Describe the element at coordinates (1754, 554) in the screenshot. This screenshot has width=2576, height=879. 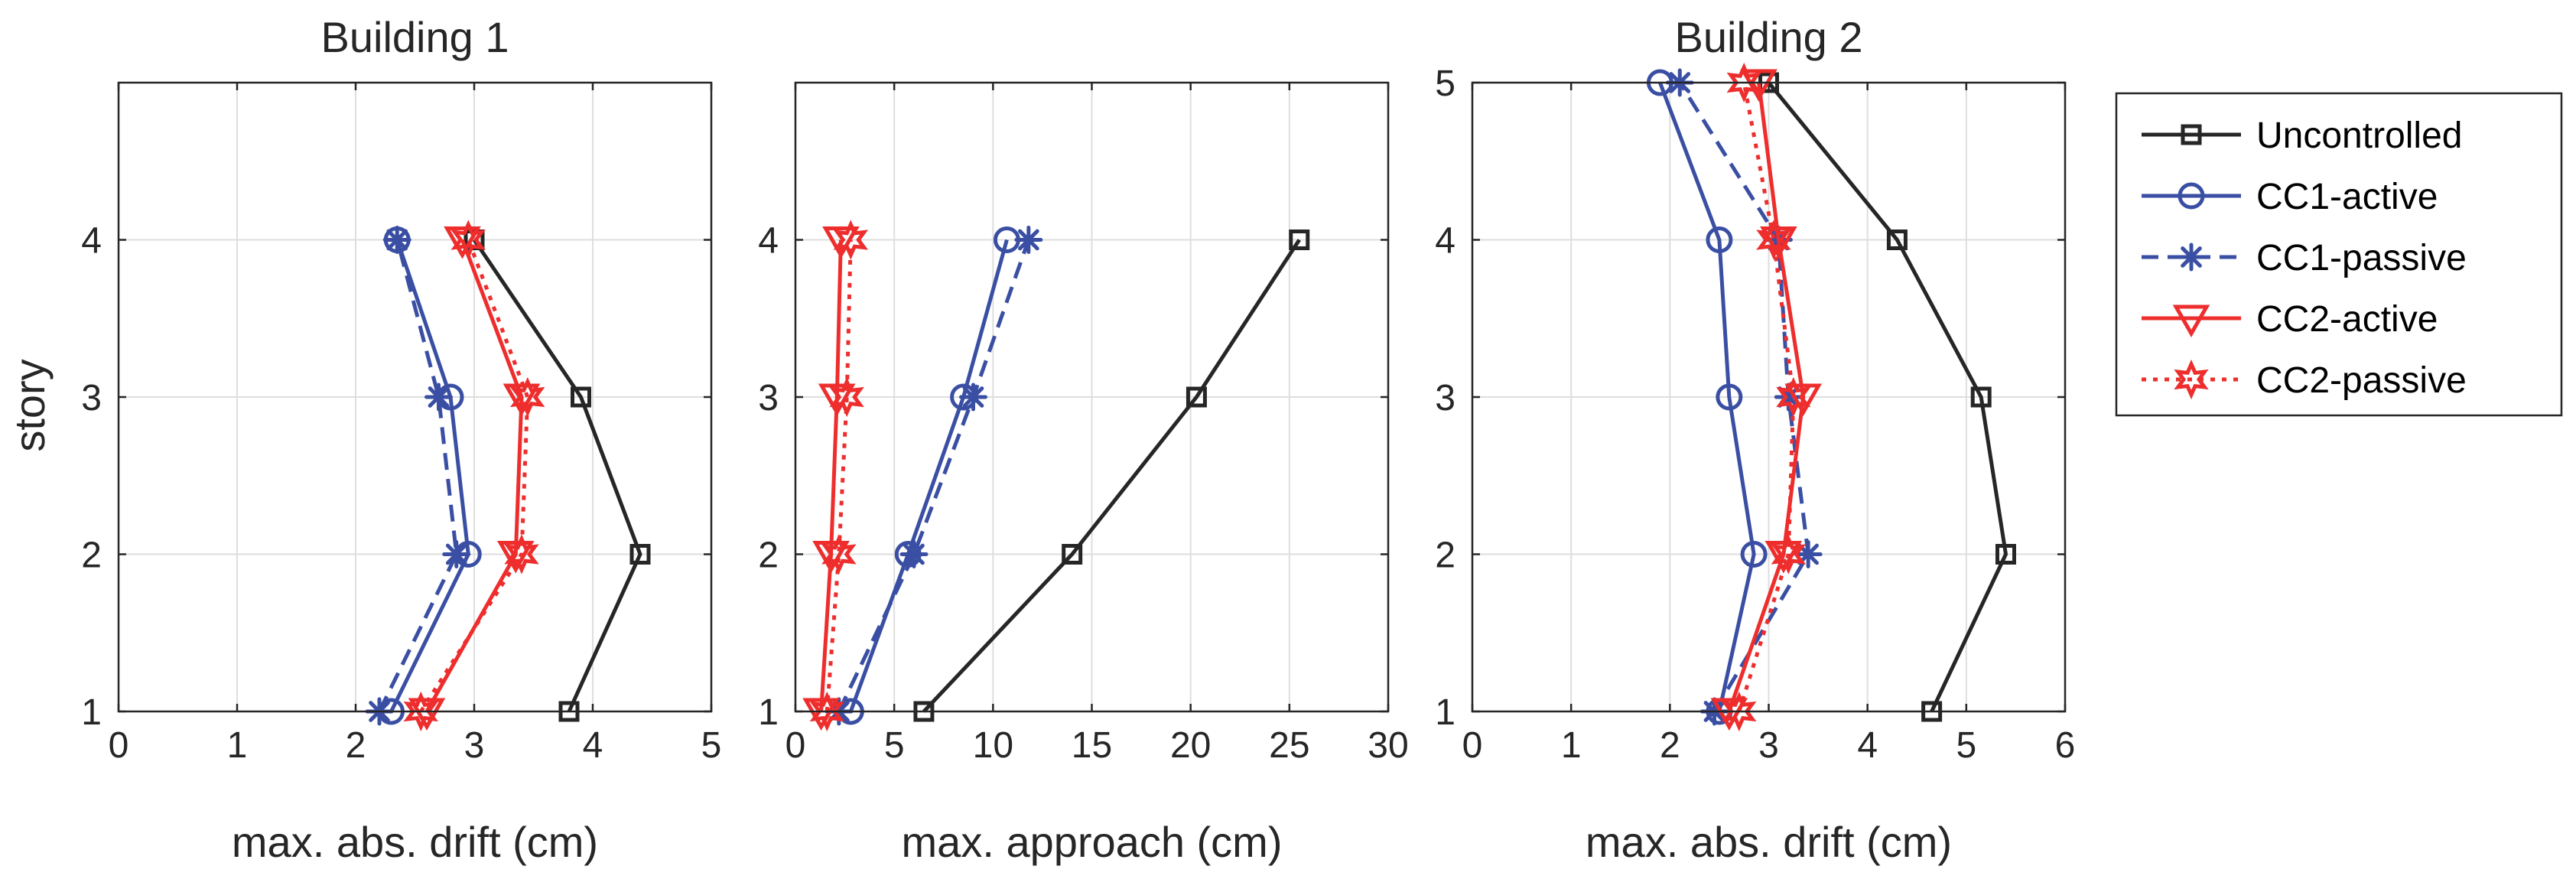
I see `data-point-cc1_active` at that location.